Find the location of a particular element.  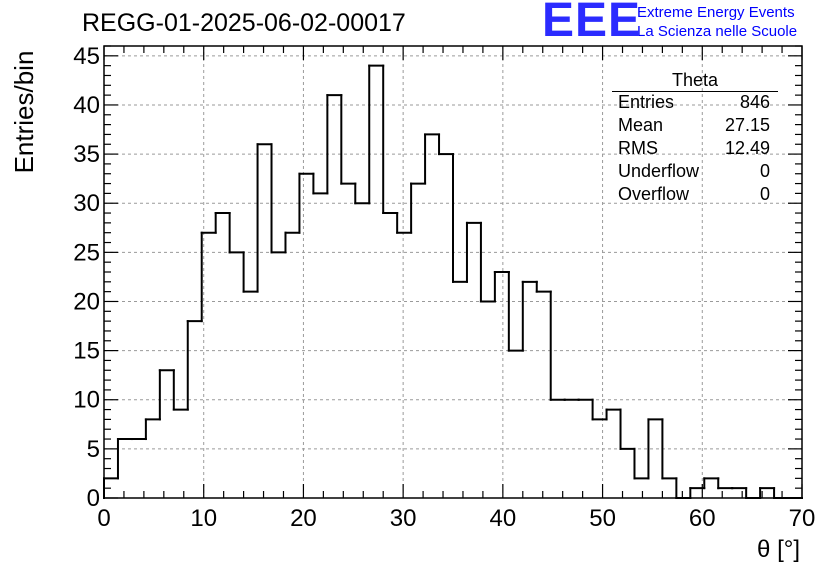

y-tick-label: 10 is located at coordinates (86, 400).